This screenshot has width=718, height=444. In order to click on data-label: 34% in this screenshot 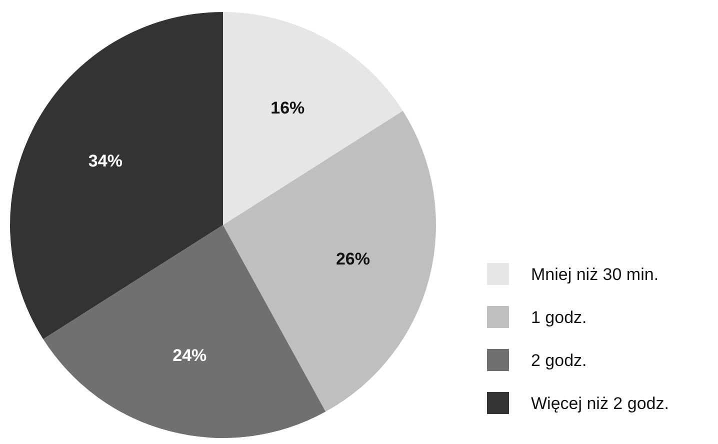, I will do `click(105, 160)`.